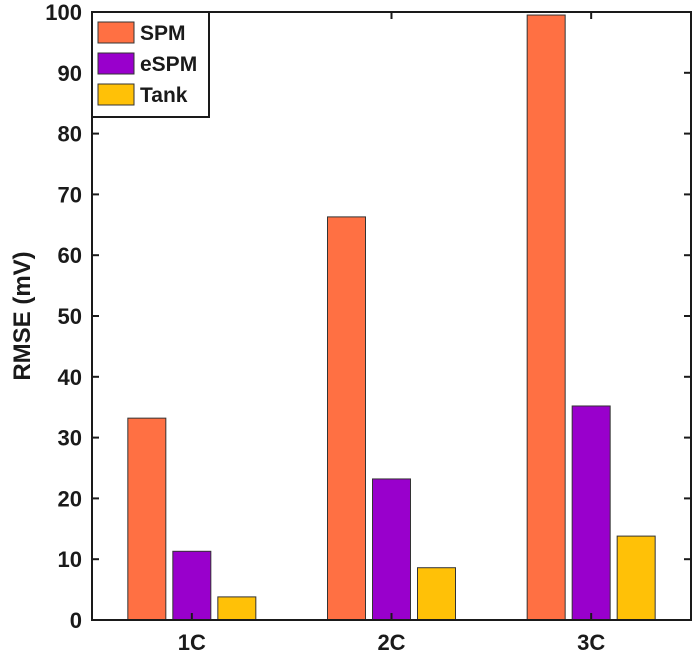 This screenshot has height=656, width=700. I want to click on y-axis-label: RMSE (mV), so click(22, 315).